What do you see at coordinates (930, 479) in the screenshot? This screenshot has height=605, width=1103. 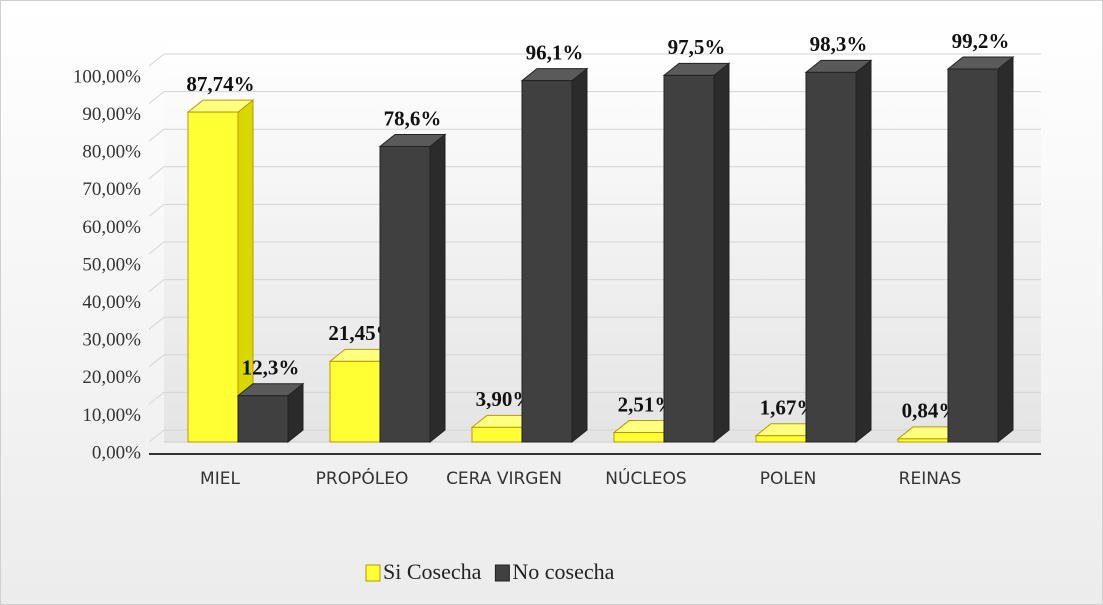 I see `x-tick-label: REINAS` at bounding box center [930, 479].